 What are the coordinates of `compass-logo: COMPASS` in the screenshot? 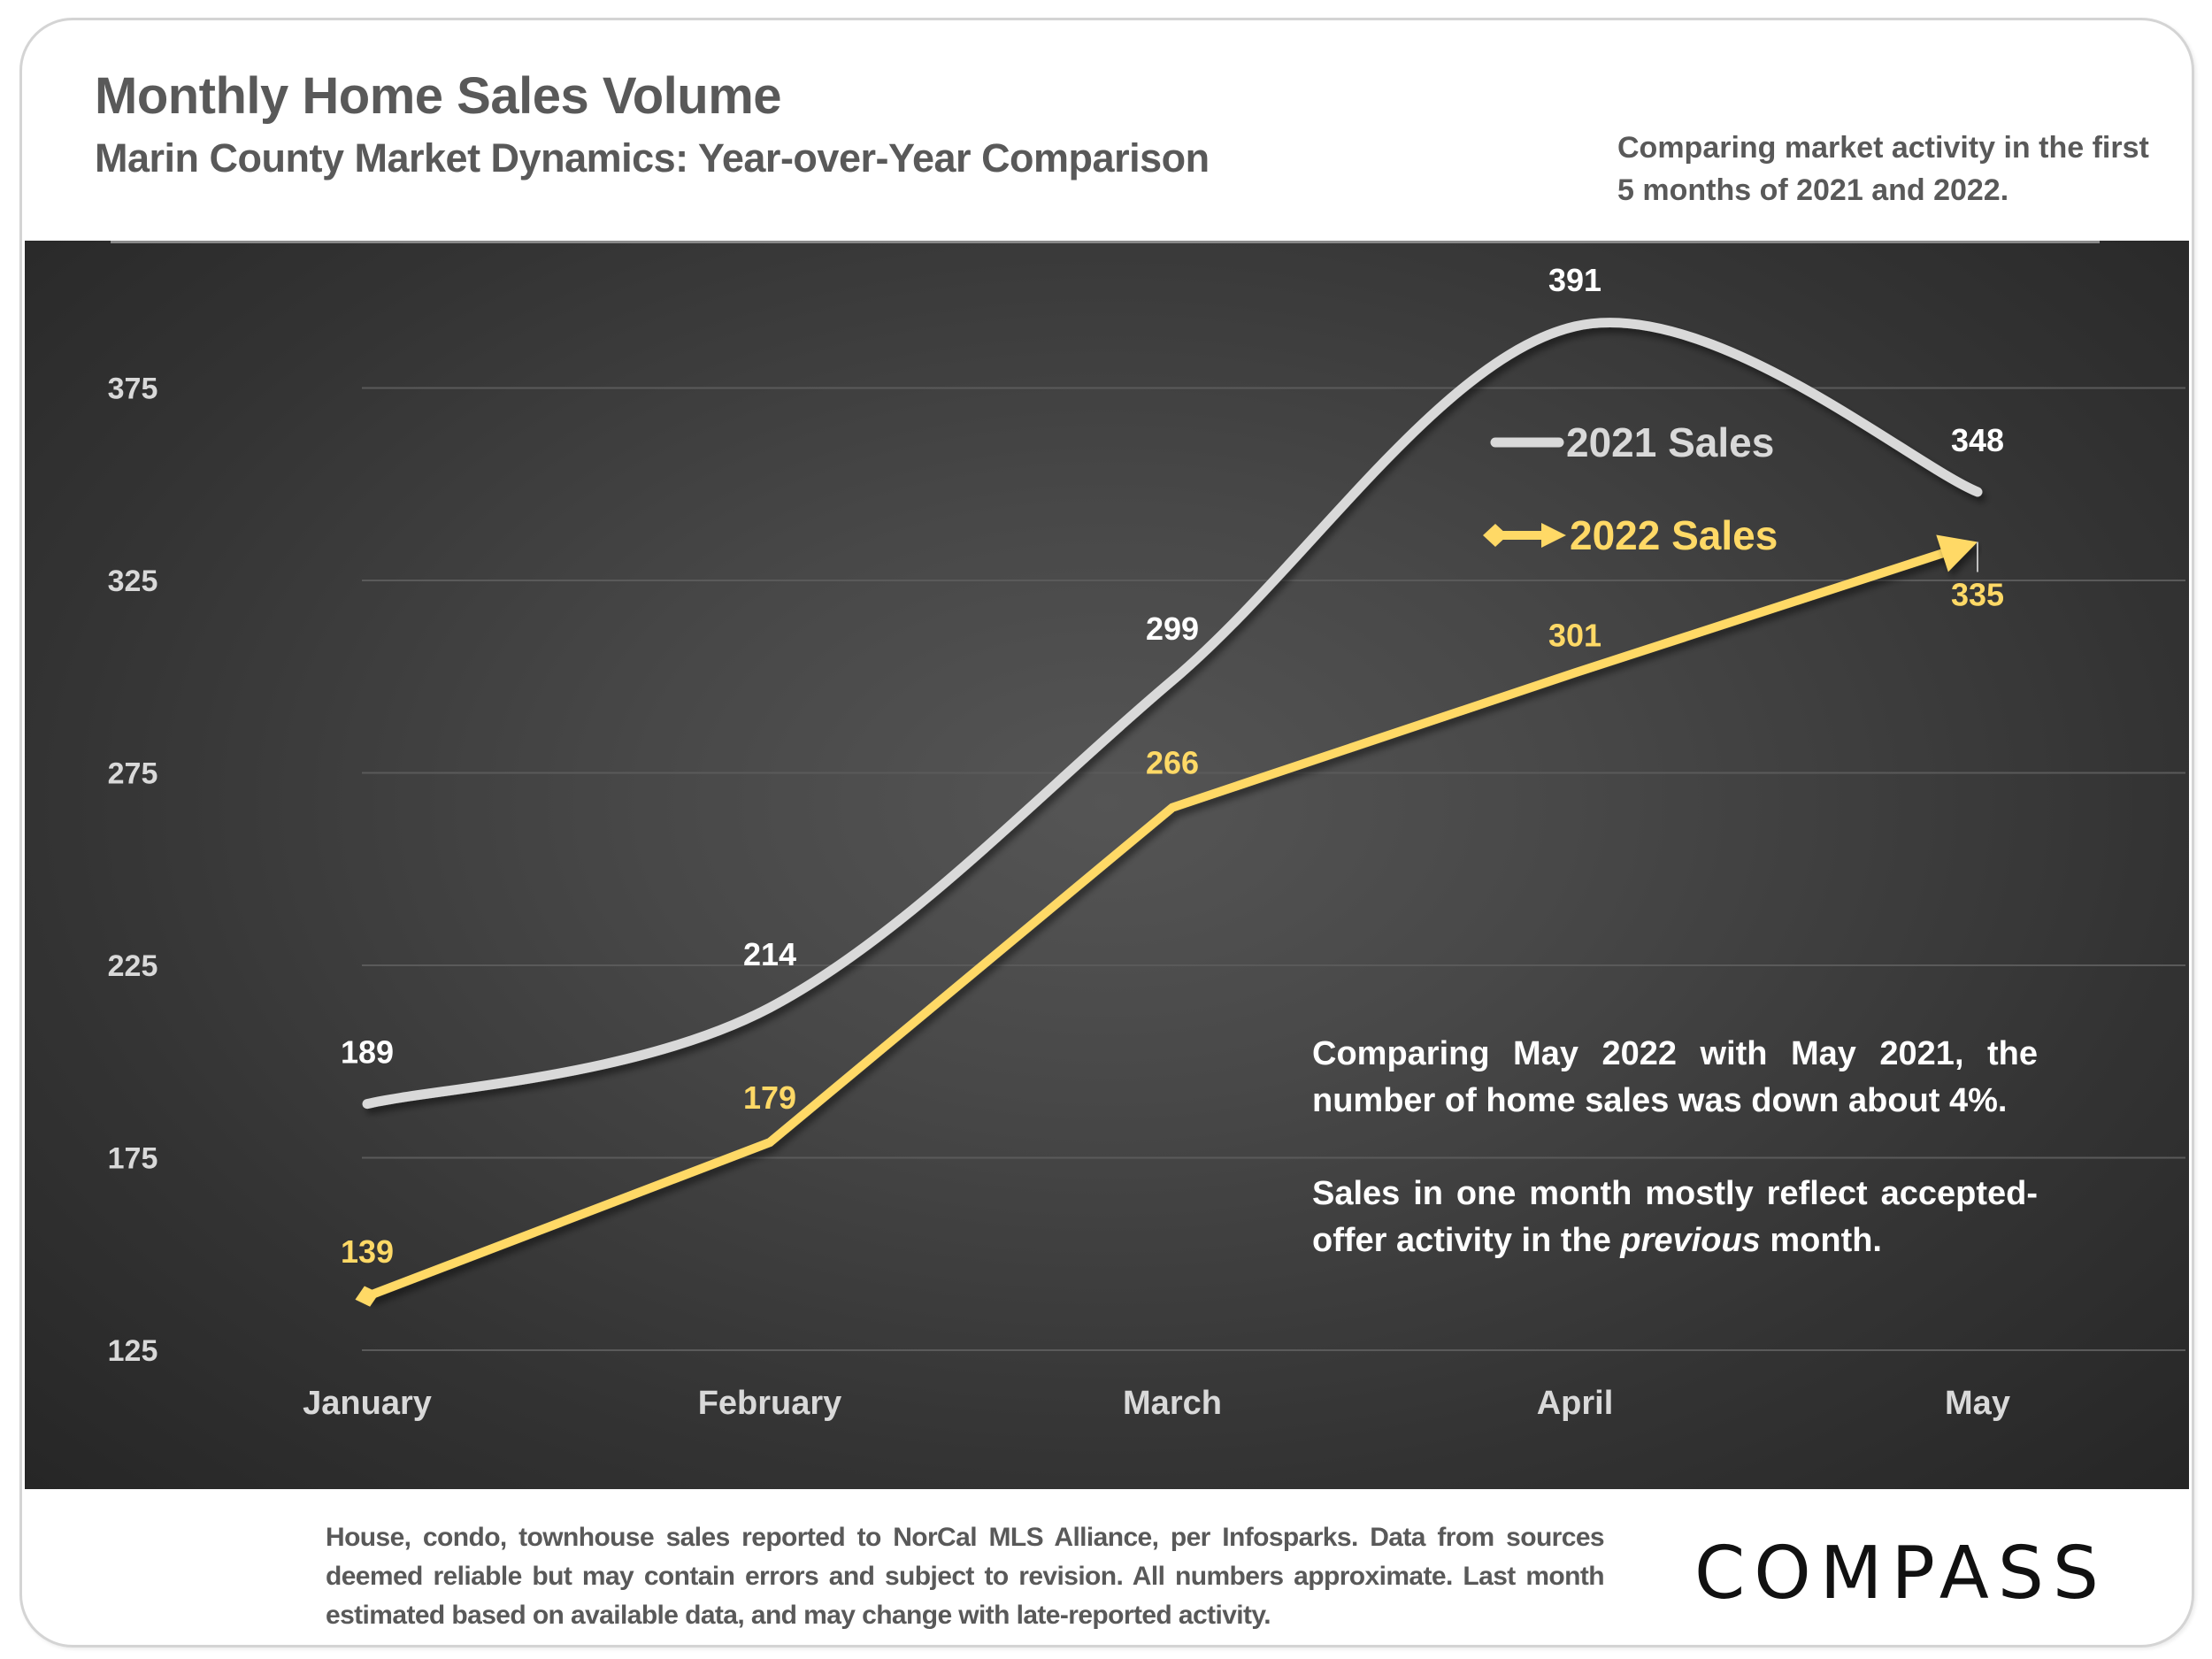 It's located at (1901, 1574).